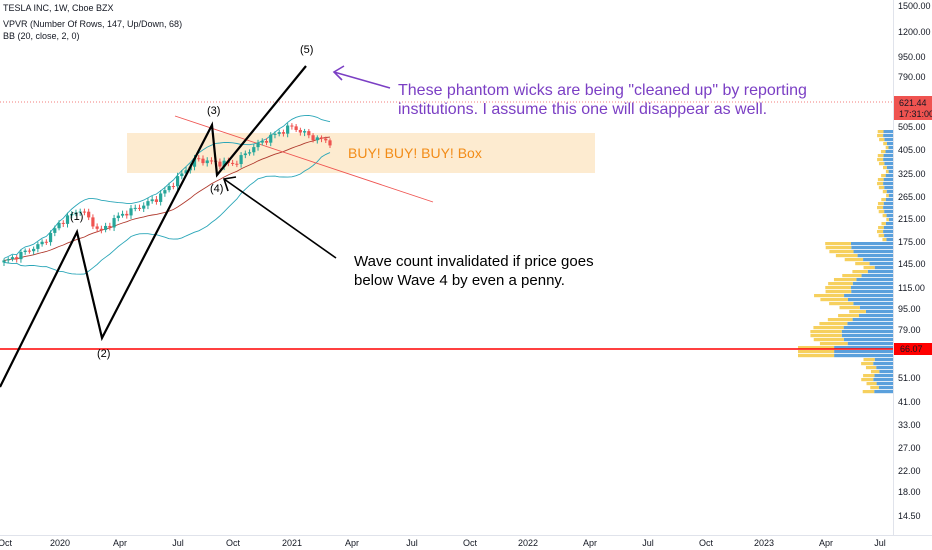  What do you see at coordinates (93, 24) in the screenshot?
I see `vpvr-legend: VPVR (Number Of Rows, 147, Up/Down, 68)` at bounding box center [93, 24].